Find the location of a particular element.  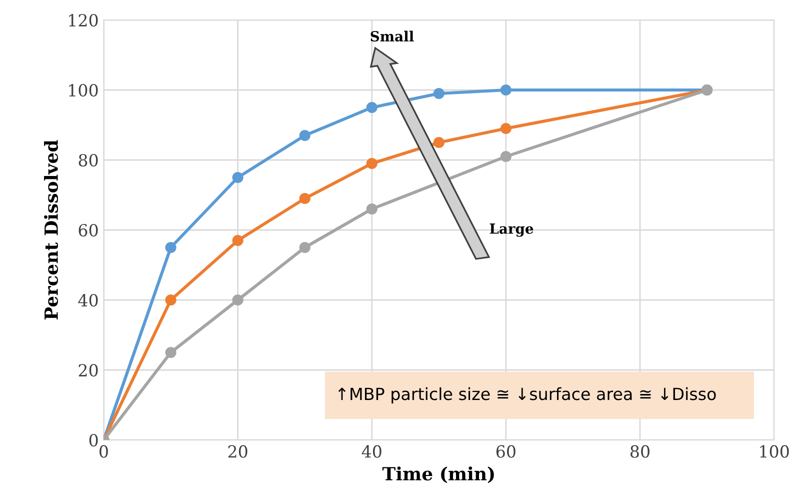

x-tick-label: 20 is located at coordinates (238, 451).